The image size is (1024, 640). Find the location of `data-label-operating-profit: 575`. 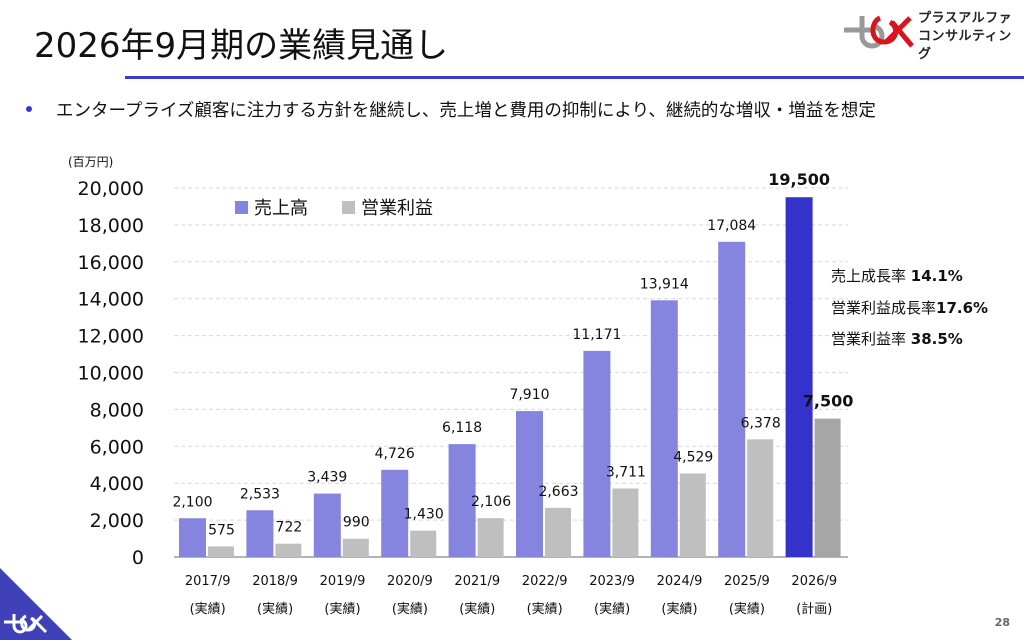

data-label-operating-profit: 575 is located at coordinates (221, 530).